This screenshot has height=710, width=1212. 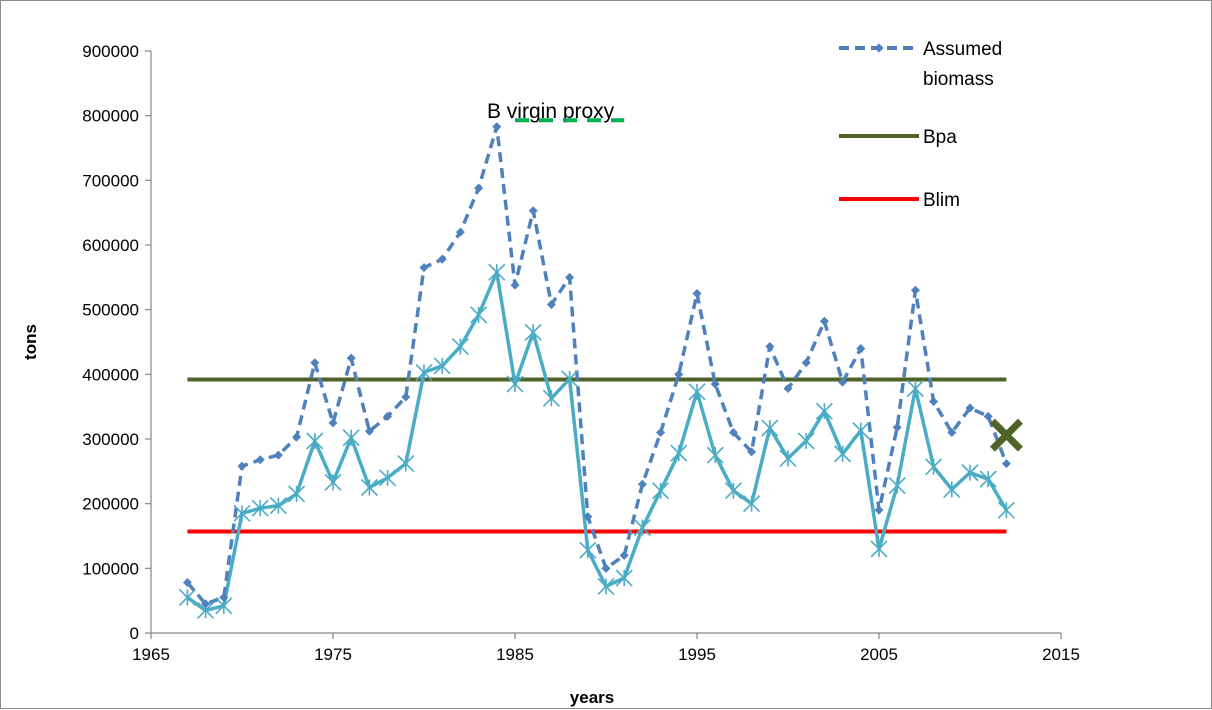 I want to click on y-tick-label: 200000, so click(x=110, y=504).